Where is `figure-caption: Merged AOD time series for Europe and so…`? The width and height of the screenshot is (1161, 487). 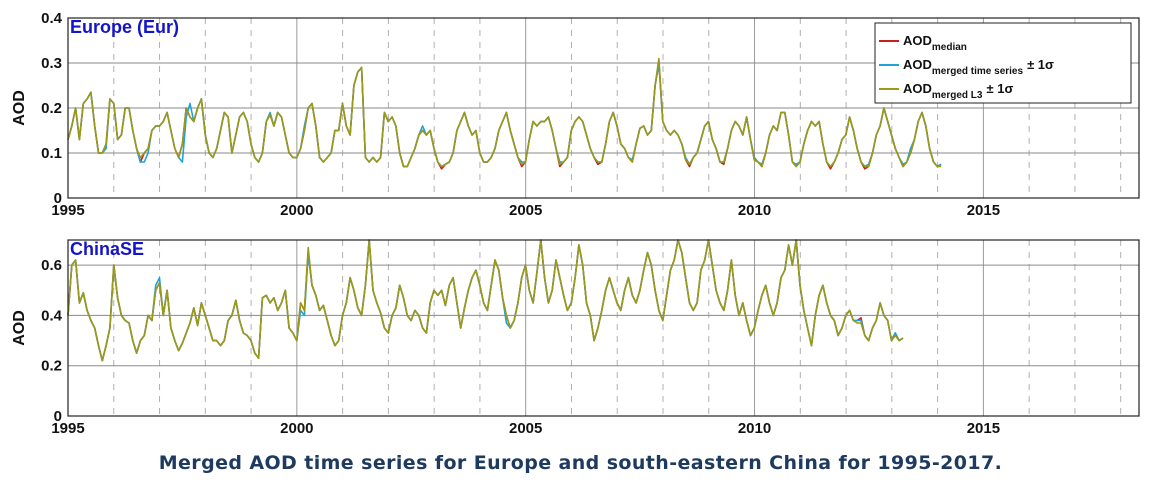 figure-caption: Merged AOD time series for Europe and so… is located at coordinates (580, 463).